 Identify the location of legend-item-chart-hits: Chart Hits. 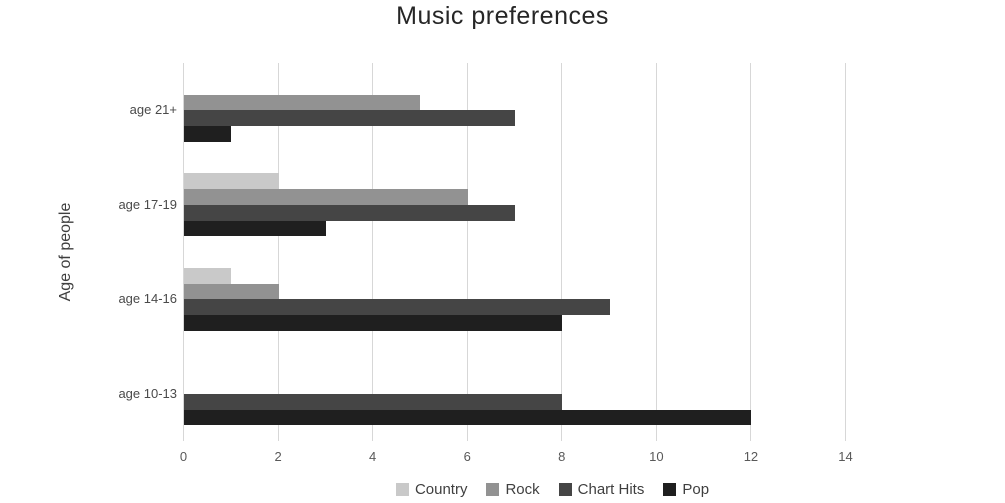
(601, 489).